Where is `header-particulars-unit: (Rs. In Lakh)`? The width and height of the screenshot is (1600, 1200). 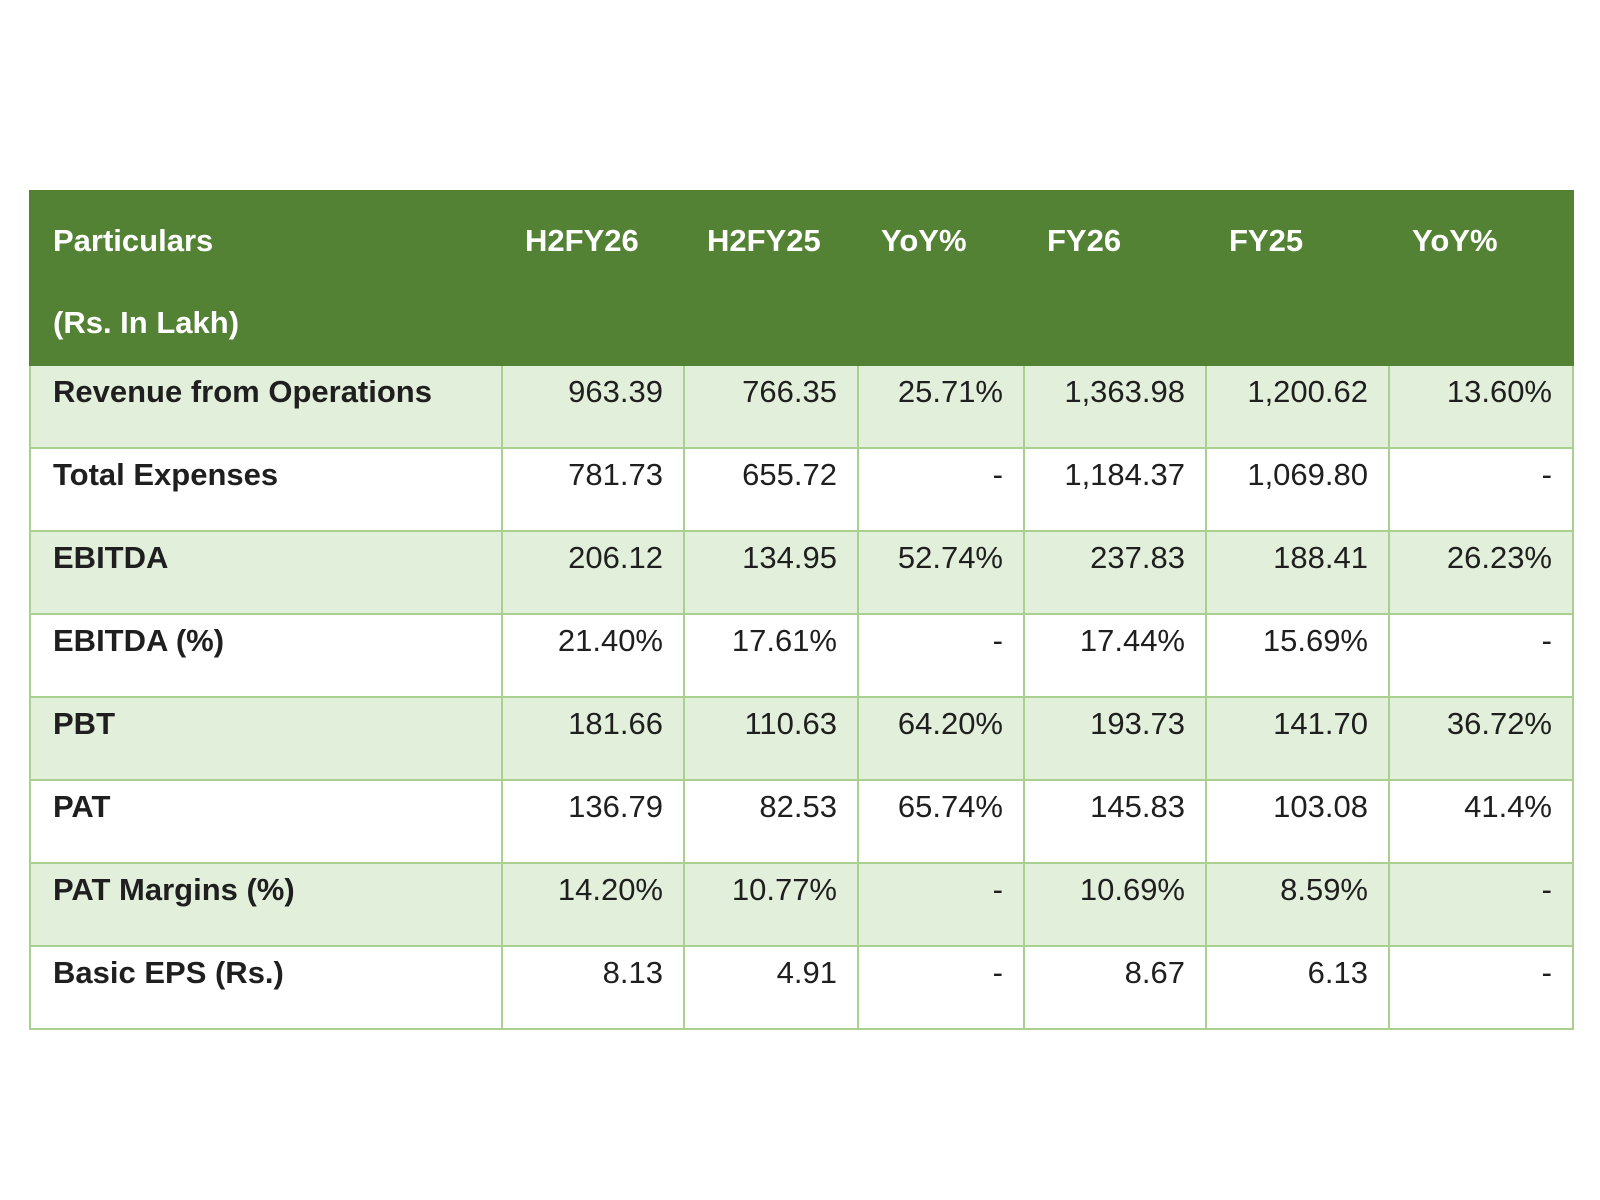
header-particulars-unit: (Rs. In Lakh) is located at coordinates (146, 322).